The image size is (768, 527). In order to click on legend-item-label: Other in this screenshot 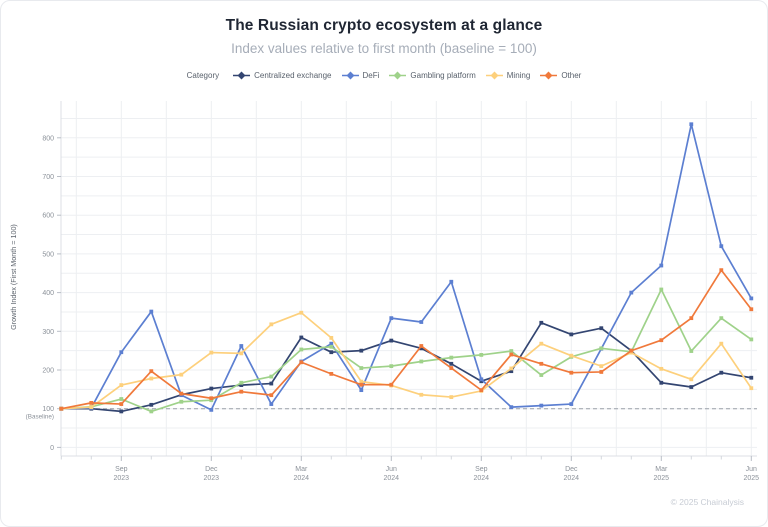, I will do `click(571, 75)`.